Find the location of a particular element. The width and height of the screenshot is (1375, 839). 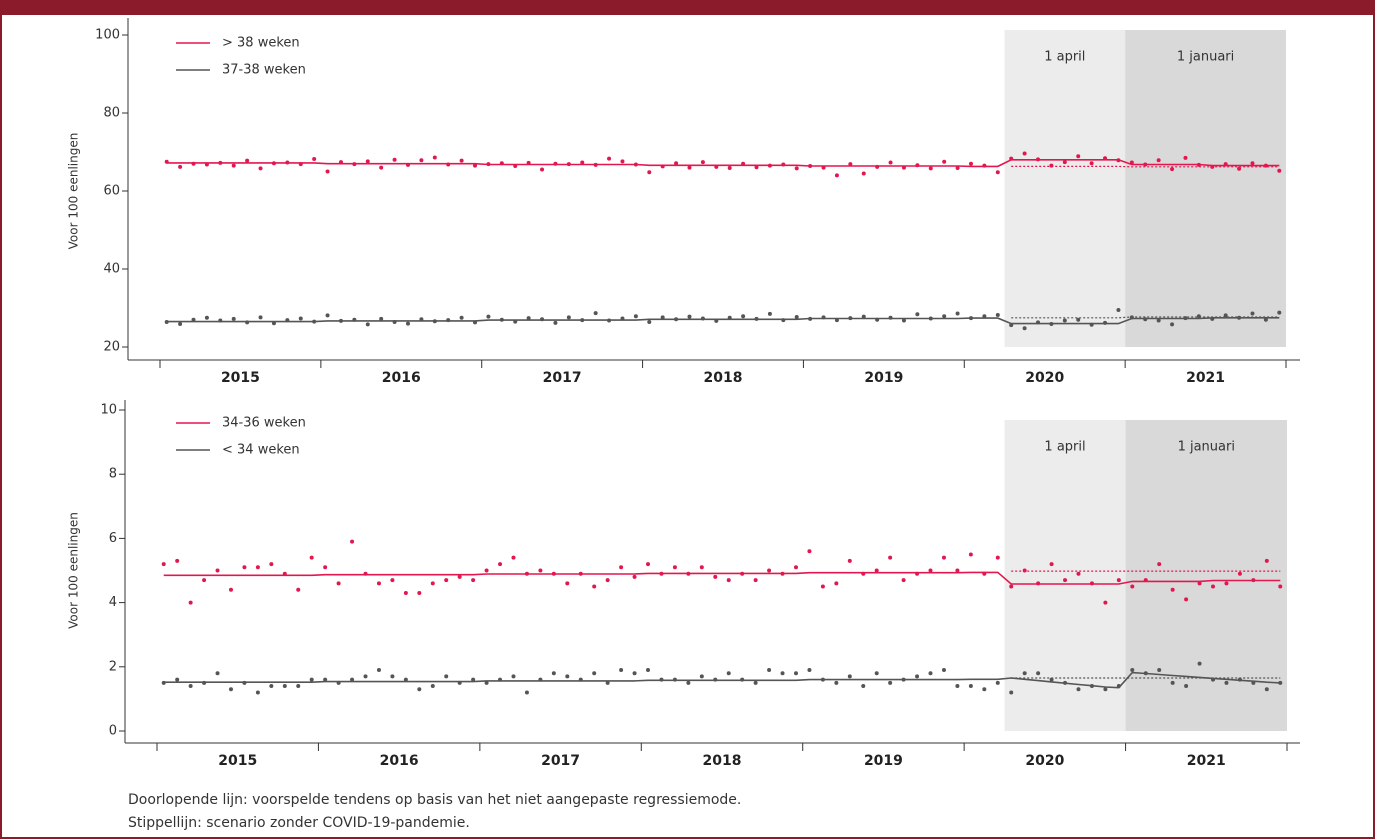

x-tick-label: 2020 is located at coordinates (1044, 378).